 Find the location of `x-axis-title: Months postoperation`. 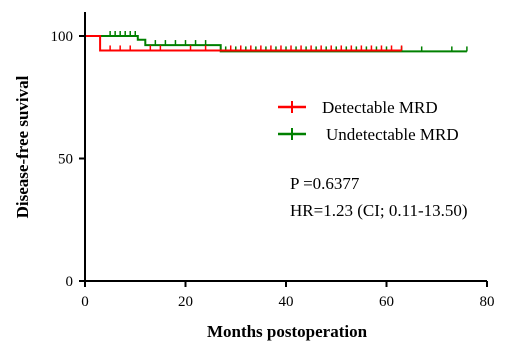

x-axis-title: Months postoperation is located at coordinates (287, 331).